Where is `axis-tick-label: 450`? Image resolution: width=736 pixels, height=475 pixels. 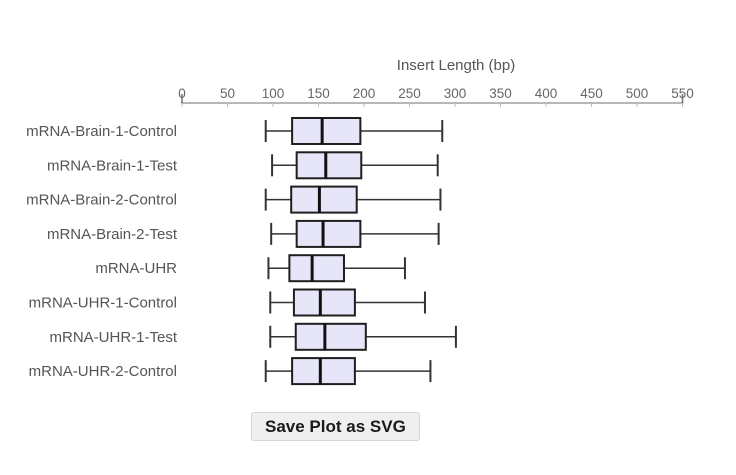 axis-tick-label: 450 is located at coordinates (591, 93).